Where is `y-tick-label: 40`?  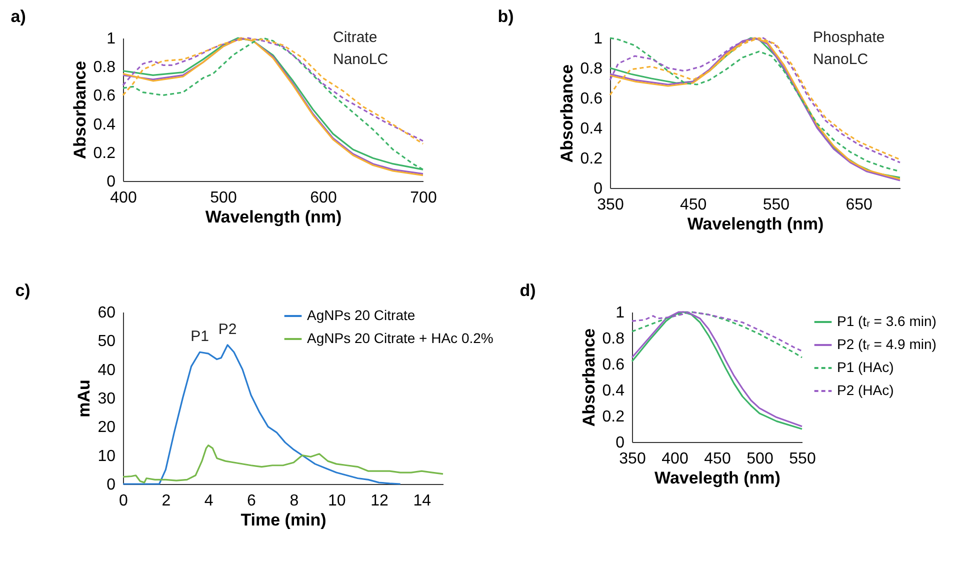
y-tick-label: 40 is located at coordinates (107, 370).